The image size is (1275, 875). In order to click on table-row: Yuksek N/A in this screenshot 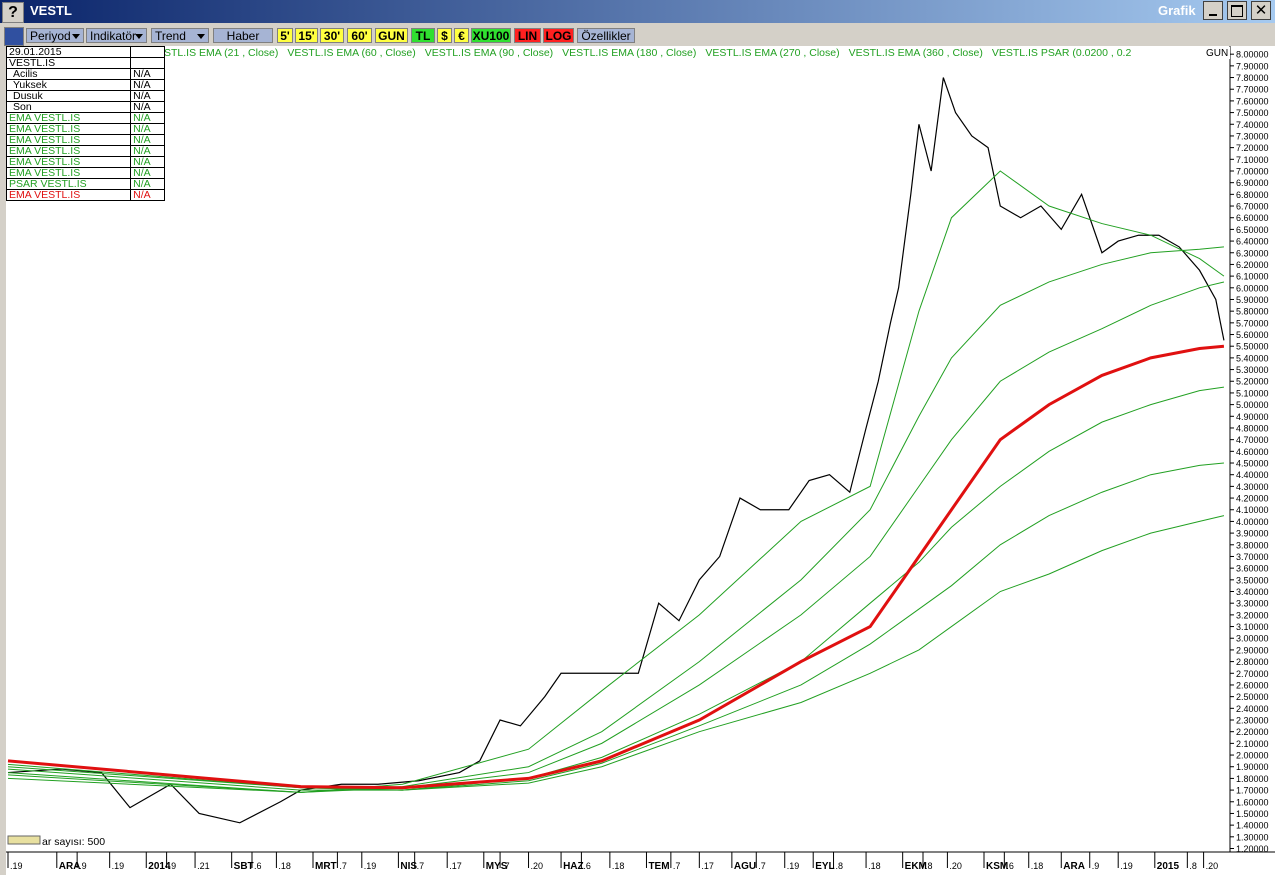, I will do `click(85, 85)`.